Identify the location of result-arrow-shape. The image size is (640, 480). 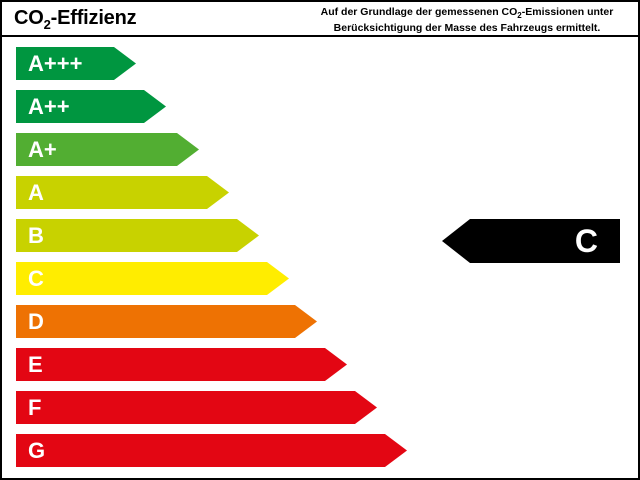
(531, 241).